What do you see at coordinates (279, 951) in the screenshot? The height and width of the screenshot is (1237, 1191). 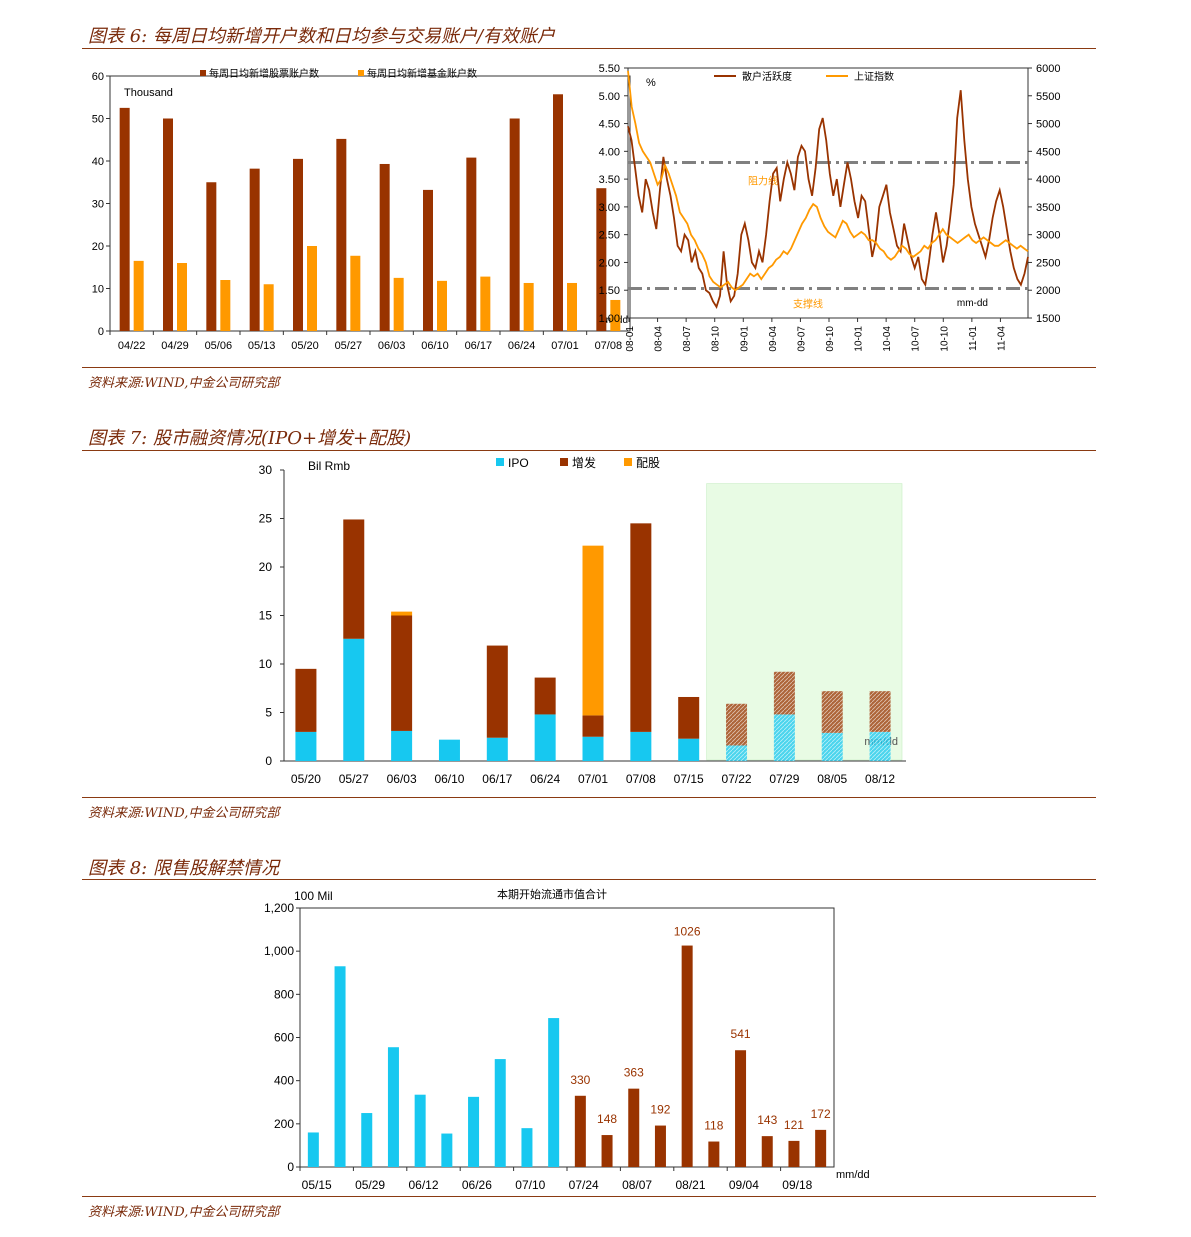 I see `y-tick-label: 1,000` at bounding box center [279, 951].